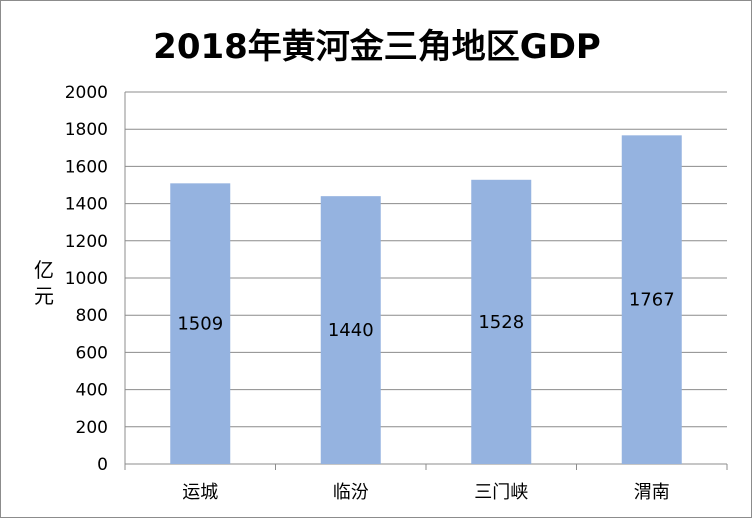 The height and width of the screenshot is (518, 752). What do you see at coordinates (652, 492) in the screenshot?
I see `x-category-label: 渭南` at bounding box center [652, 492].